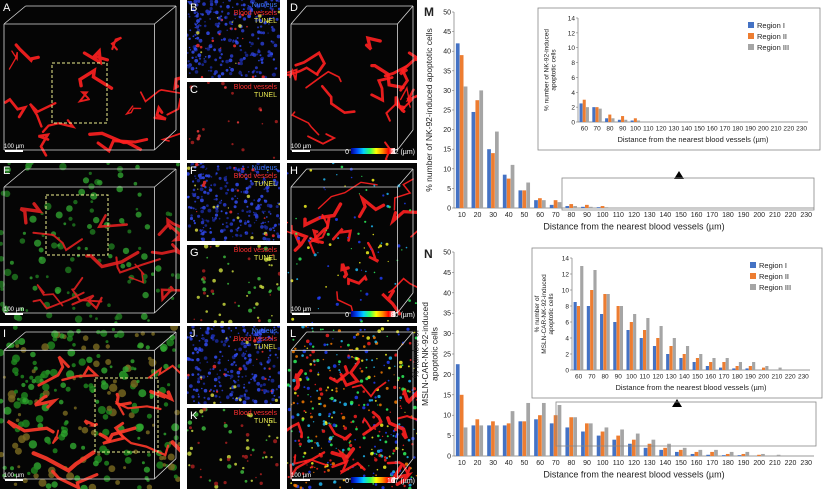  Describe the element at coordinates (777, 377) in the screenshot. I see `x-tick-label: 210` at that location.